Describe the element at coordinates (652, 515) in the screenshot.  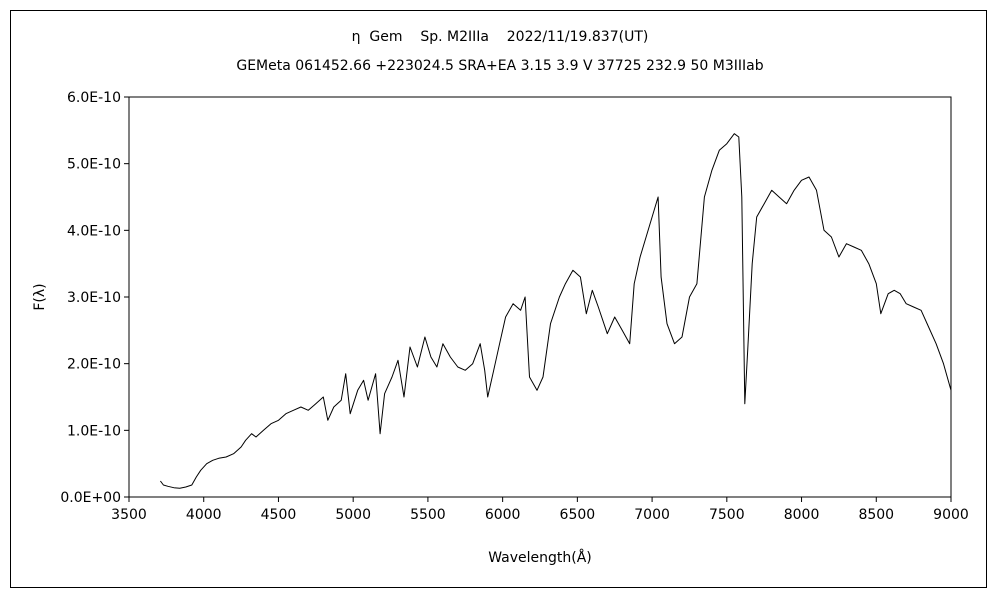
I see `x-tick-label: 7000` at that location.